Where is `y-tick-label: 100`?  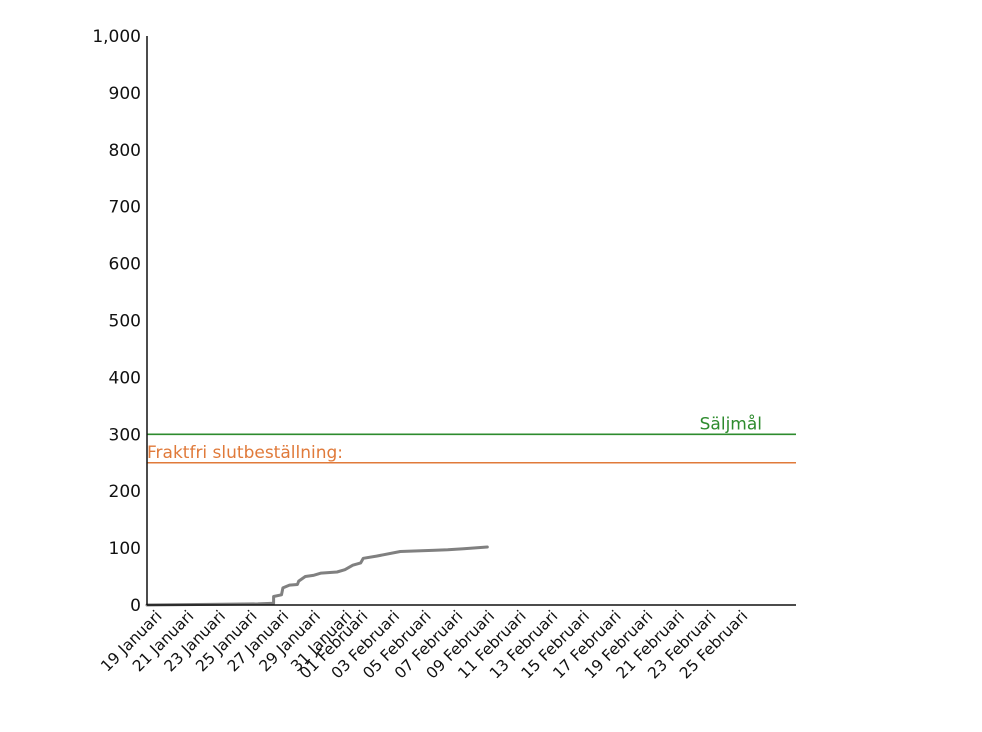 y-tick-label: 100 is located at coordinates (125, 549).